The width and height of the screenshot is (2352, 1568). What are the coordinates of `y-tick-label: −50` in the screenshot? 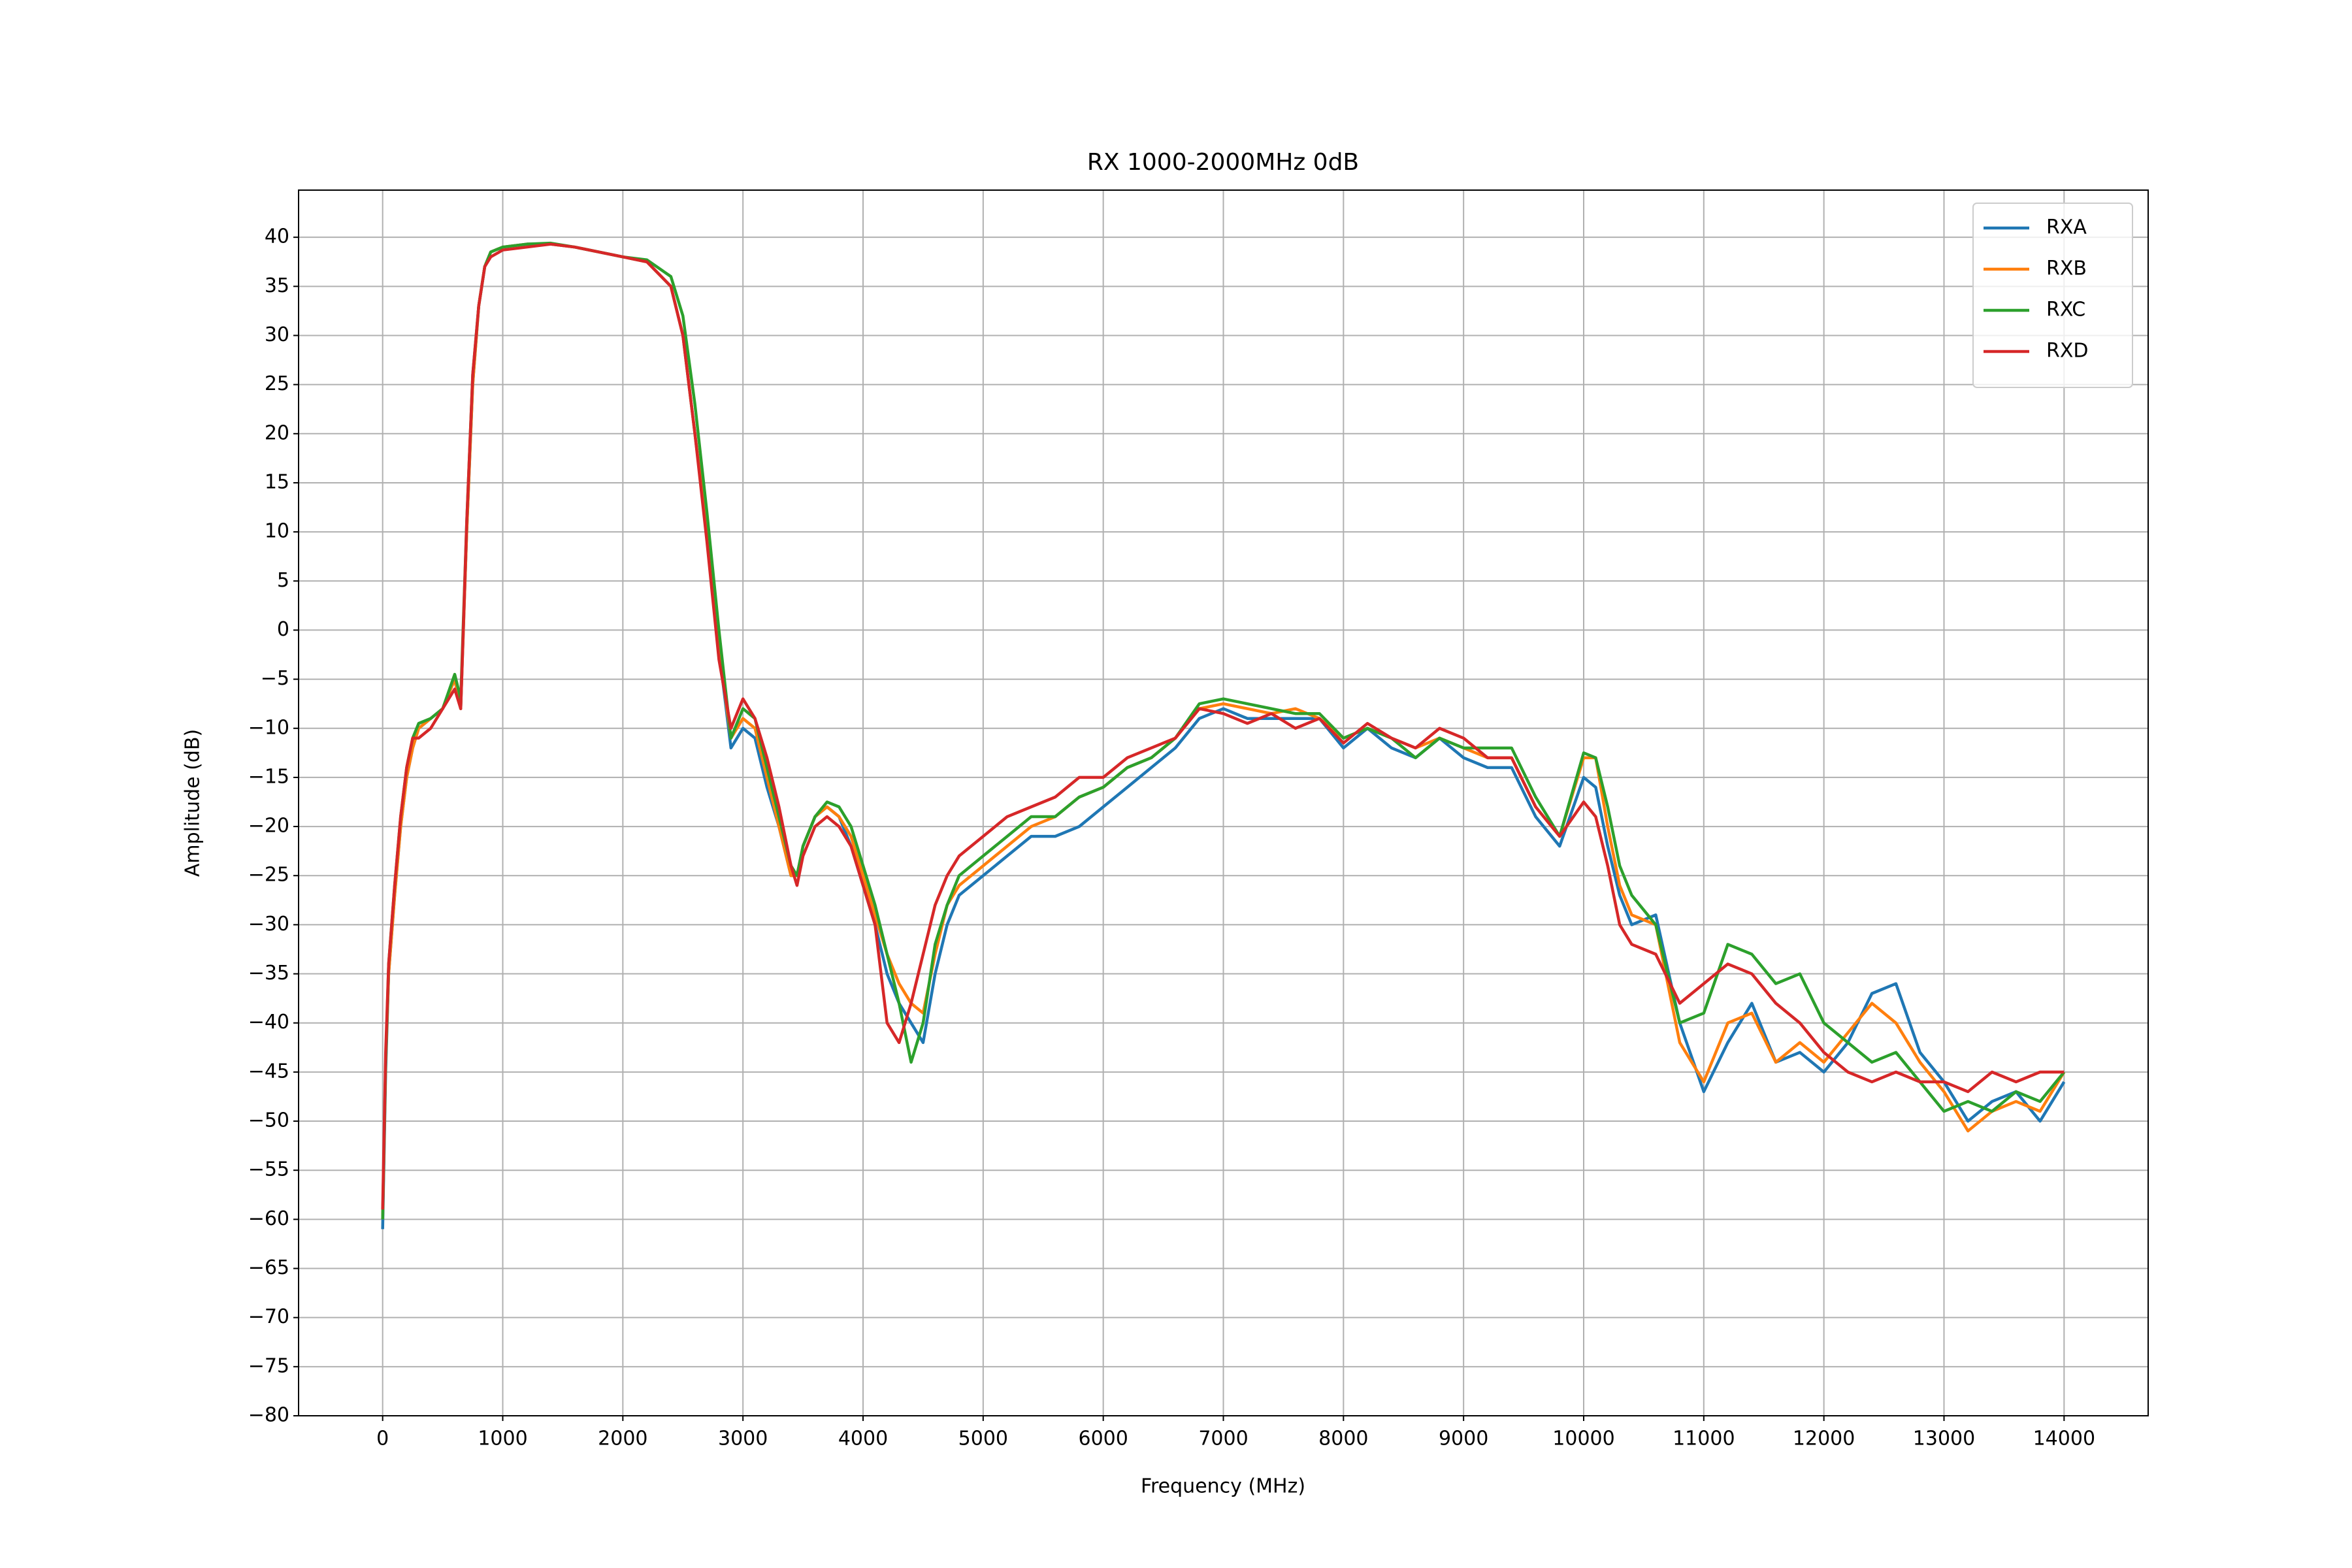 It's located at (268, 1120).